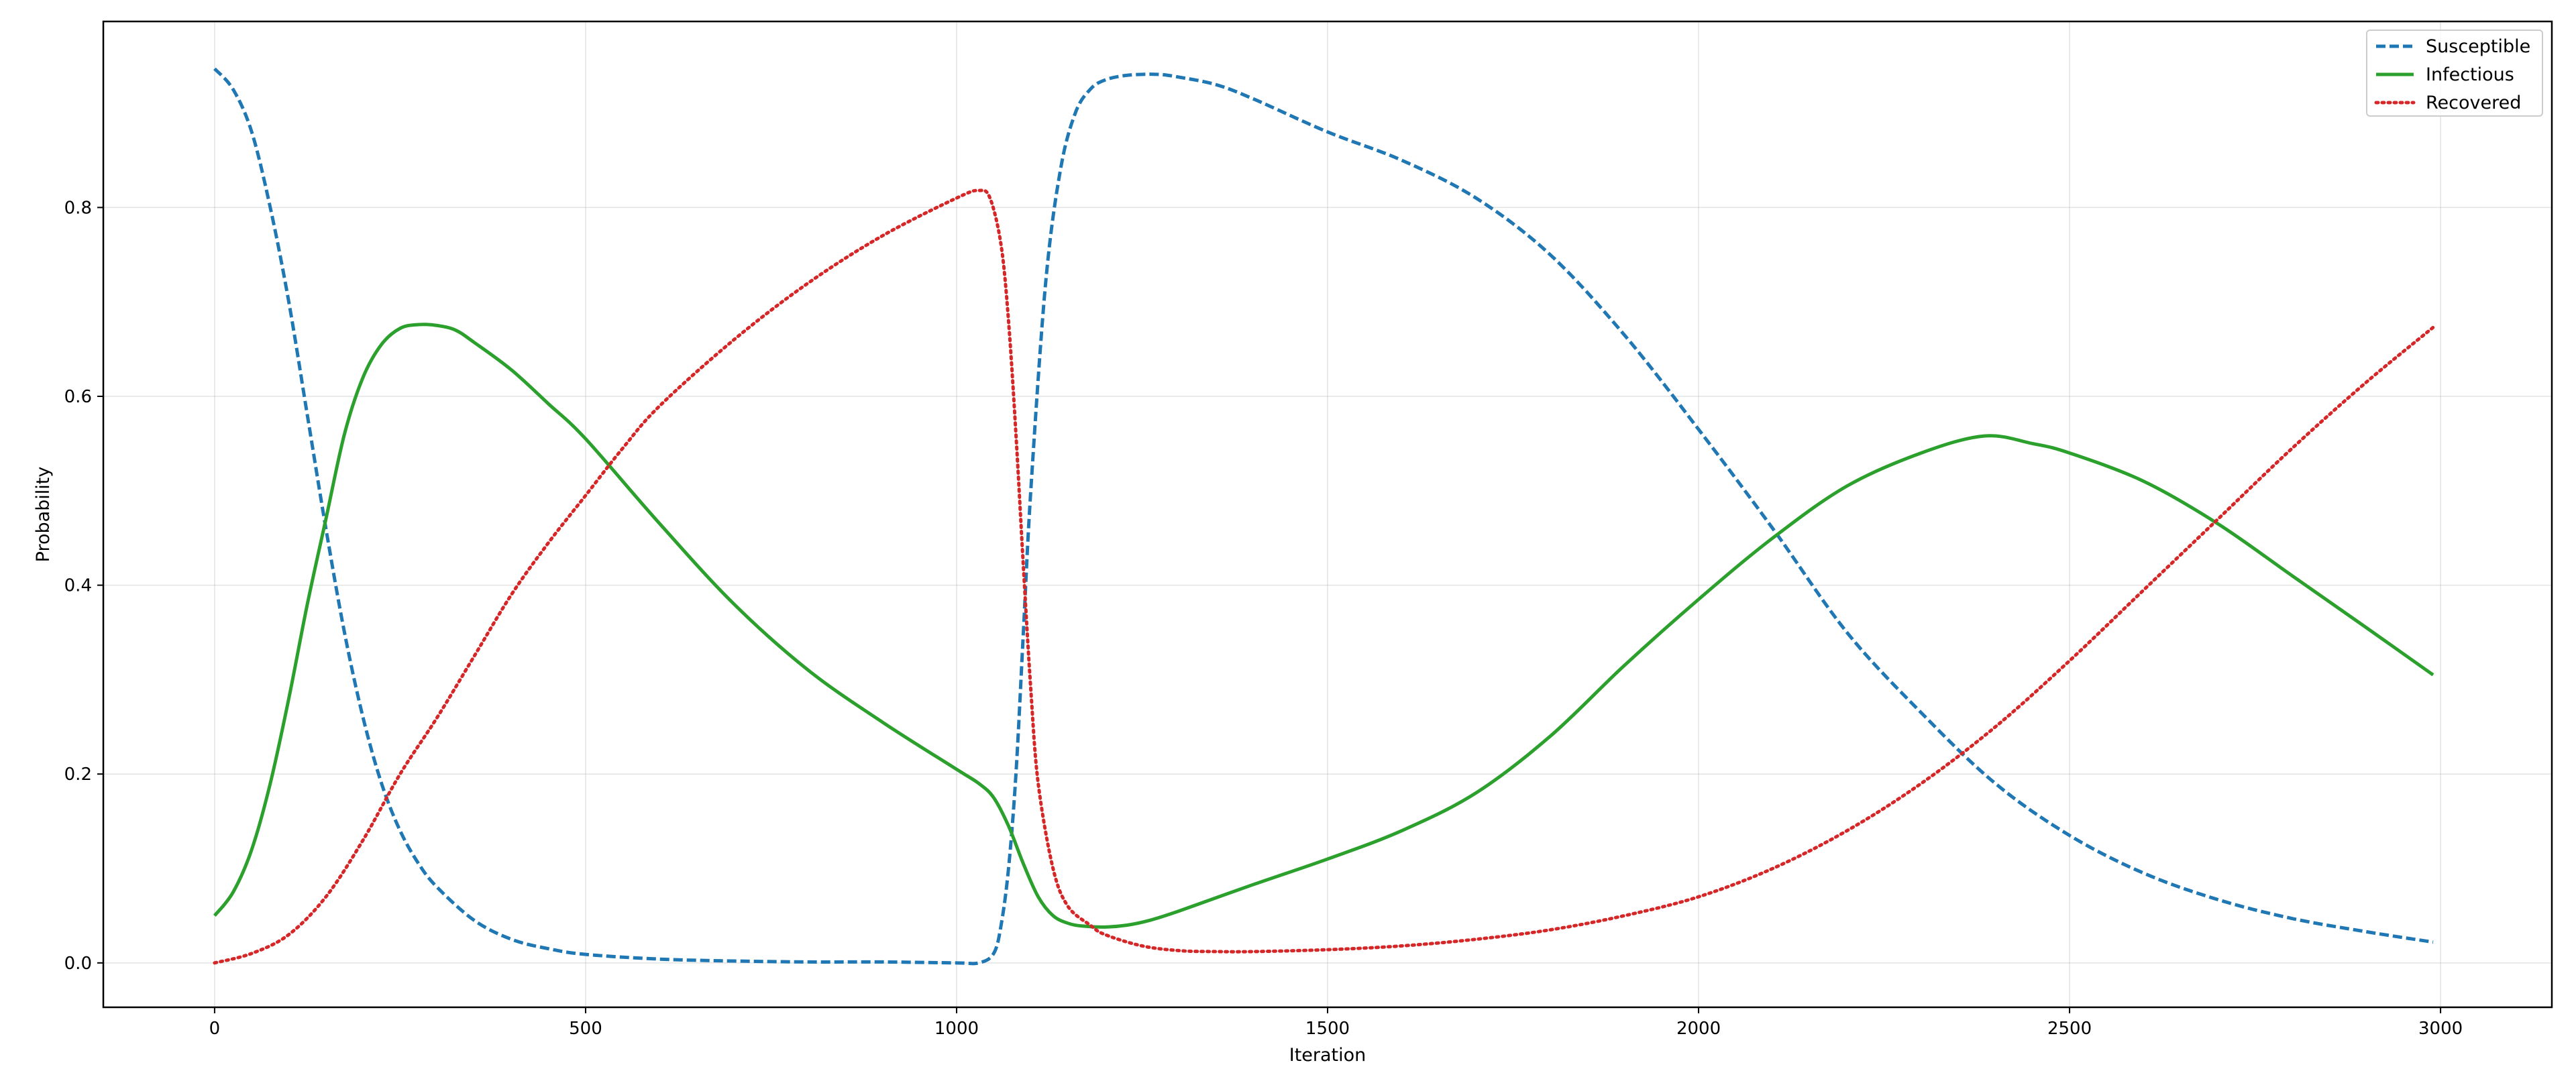 The image size is (2576, 1073). I want to click on legend-label-infectious: Infectious, so click(2470, 74).